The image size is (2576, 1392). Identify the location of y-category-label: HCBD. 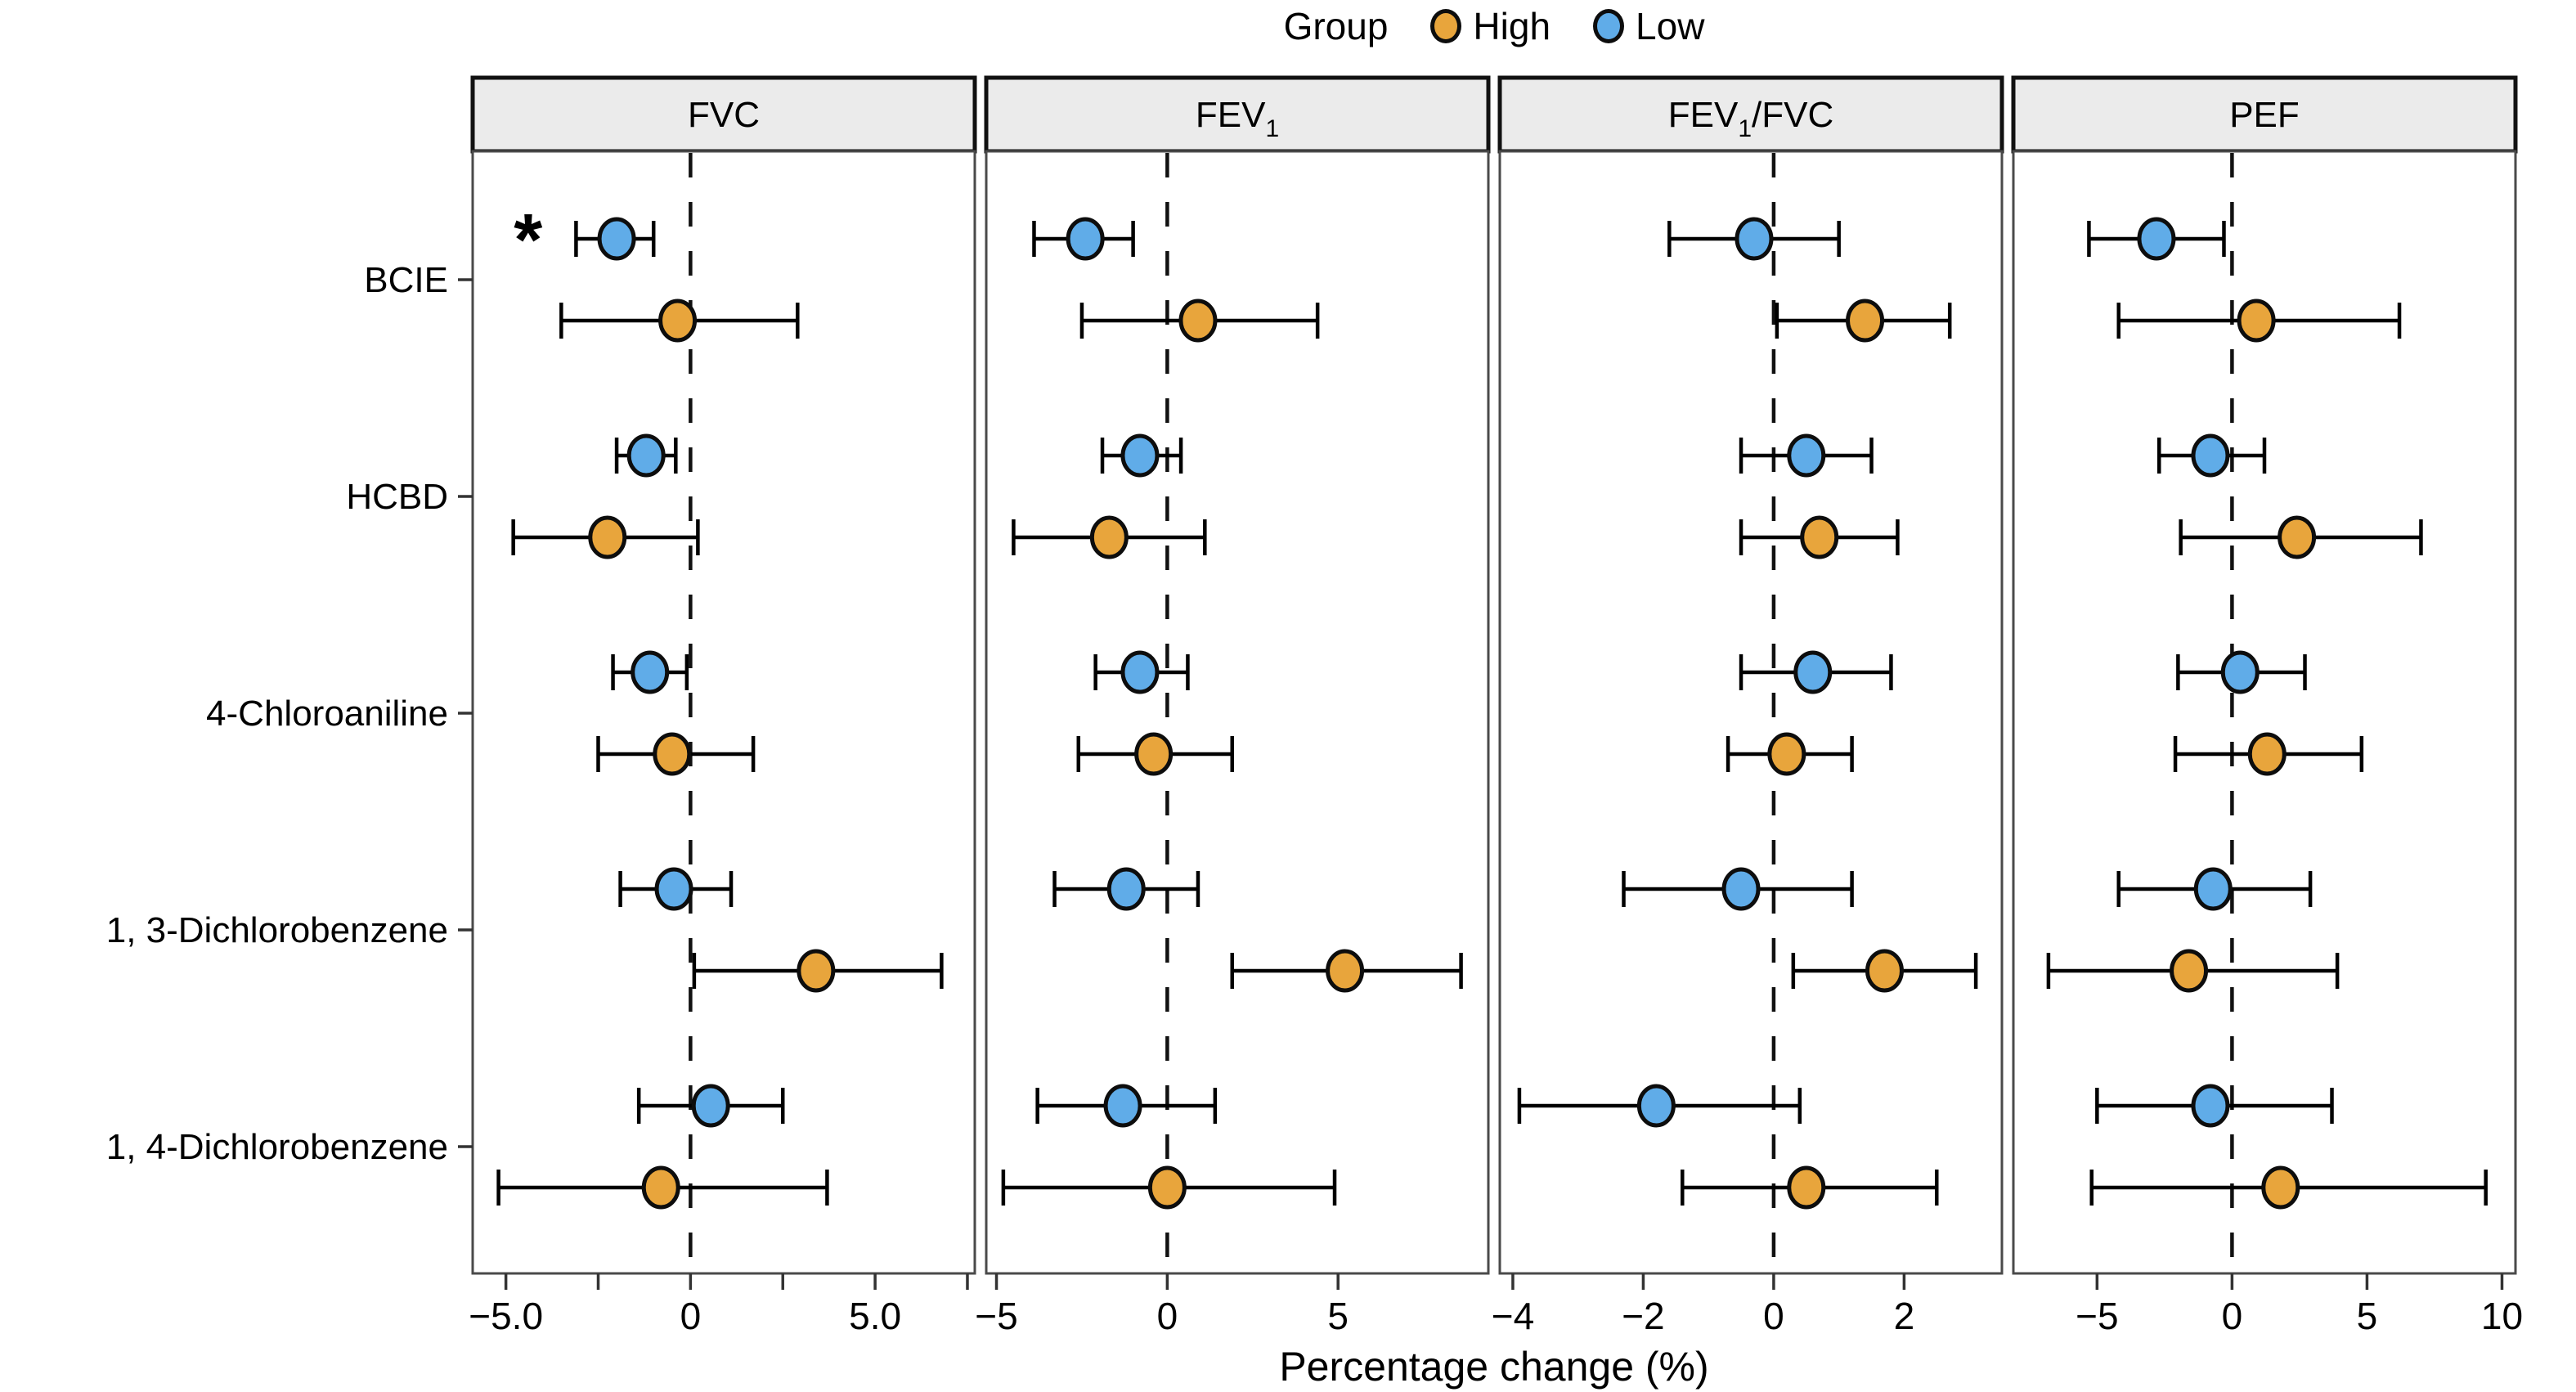
(397, 497).